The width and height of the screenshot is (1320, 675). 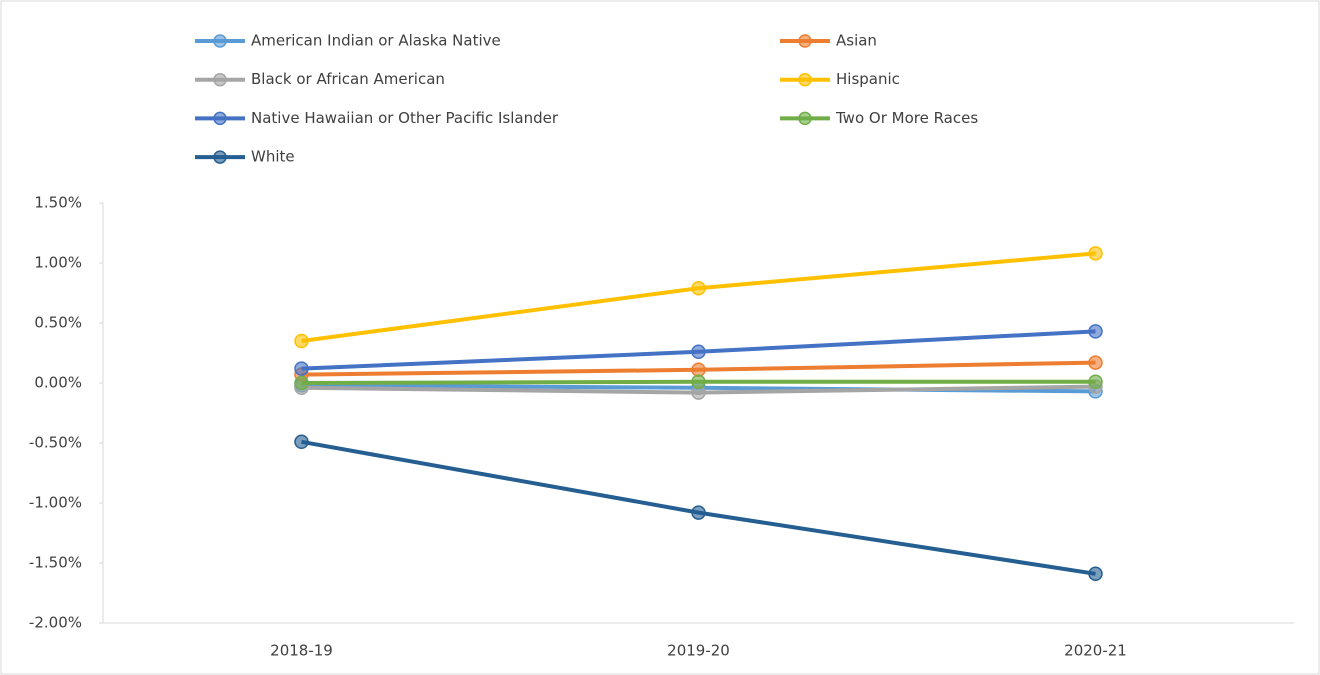 What do you see at coordinates (348, 79) in the screenshot?
I see `legend-label: Black or African American` at bounding box center [348, 79].